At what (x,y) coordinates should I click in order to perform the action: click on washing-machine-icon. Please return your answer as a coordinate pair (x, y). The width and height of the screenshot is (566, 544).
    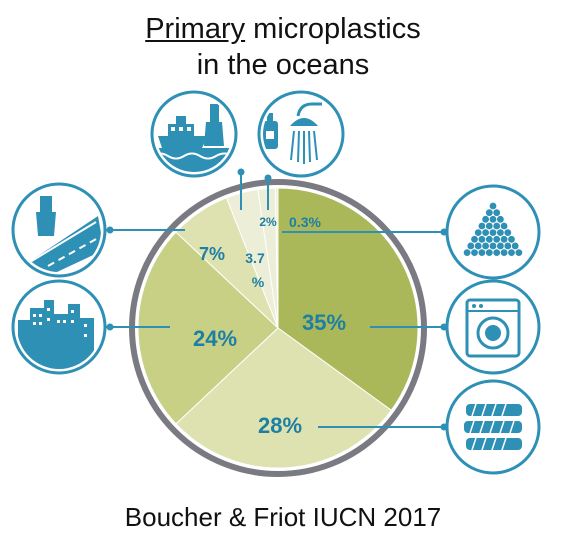
    Looking at the image, I should click on (493, 327).